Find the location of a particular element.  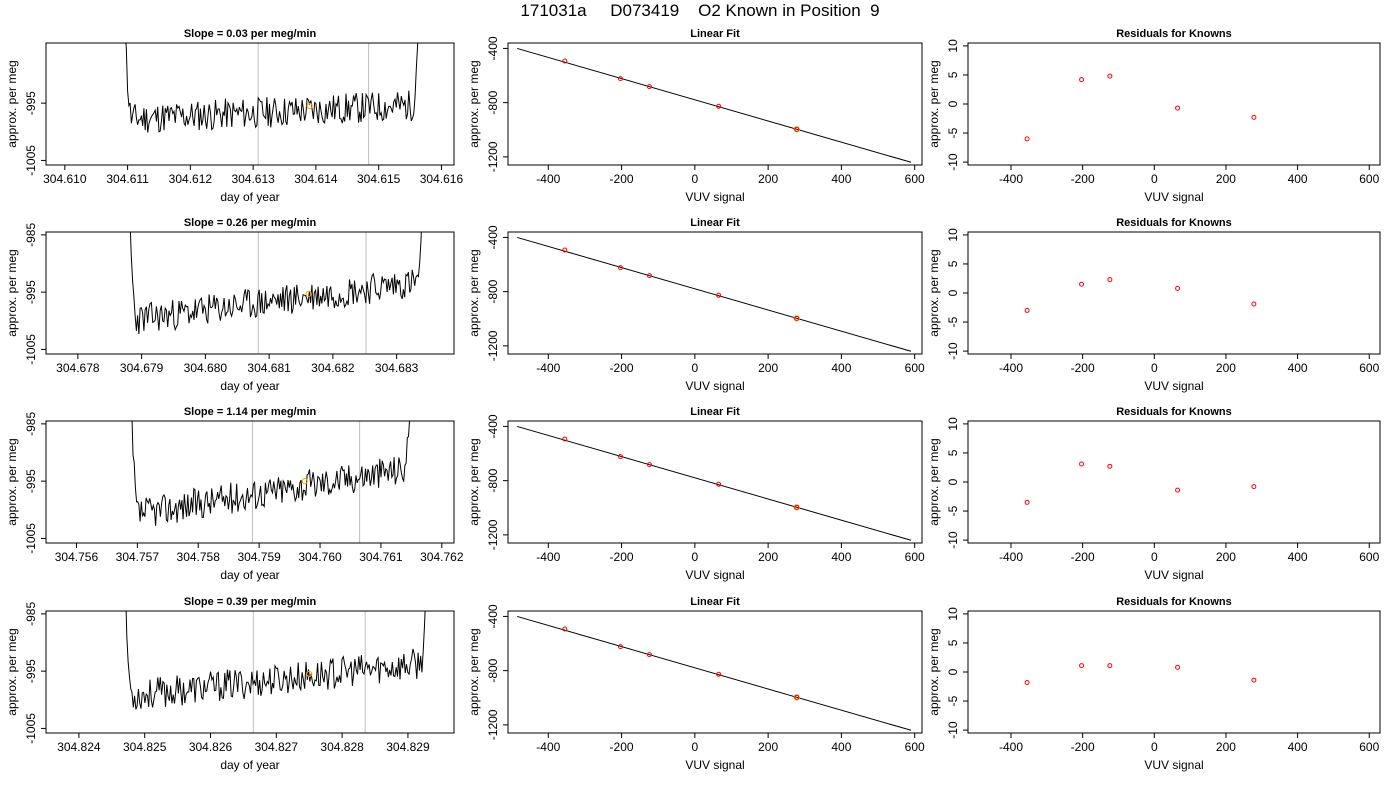

data-point-unknown is located at coordinates (796, 697).